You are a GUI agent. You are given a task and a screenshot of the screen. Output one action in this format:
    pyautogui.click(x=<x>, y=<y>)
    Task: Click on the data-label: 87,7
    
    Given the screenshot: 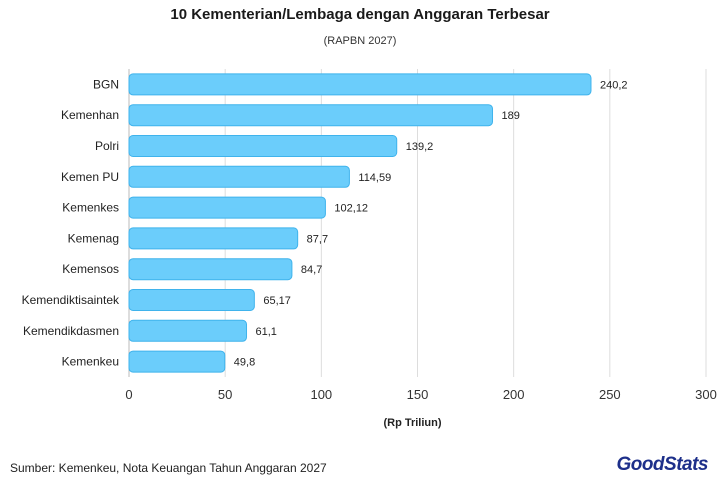 What is the action you would take?
    pyautogui.click(x=317, y=239)
    